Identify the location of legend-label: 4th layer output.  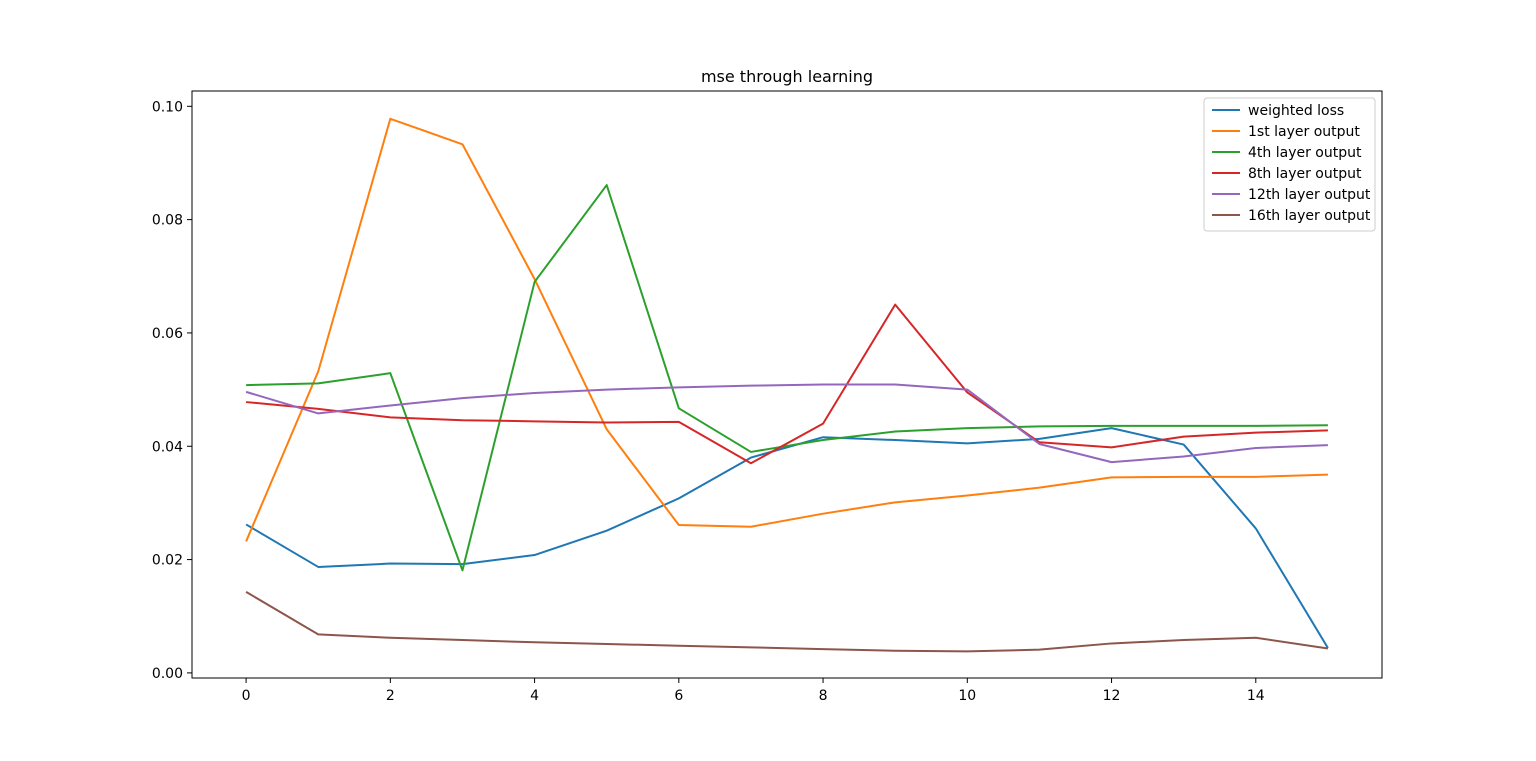
(1305, 153).